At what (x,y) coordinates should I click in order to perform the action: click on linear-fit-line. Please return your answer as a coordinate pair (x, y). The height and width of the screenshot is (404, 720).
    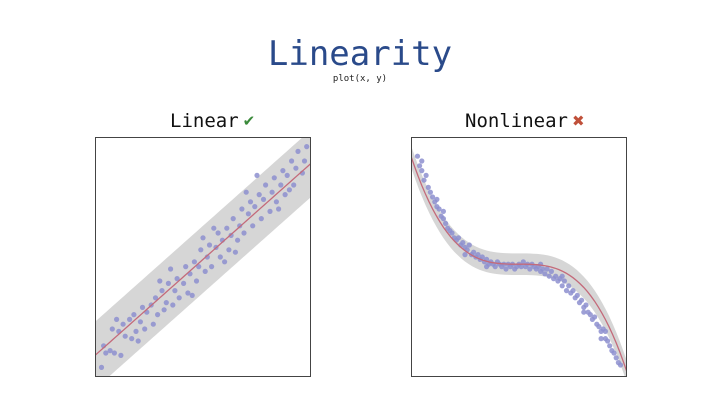
    Looking at the image, I should click on (203, 259).